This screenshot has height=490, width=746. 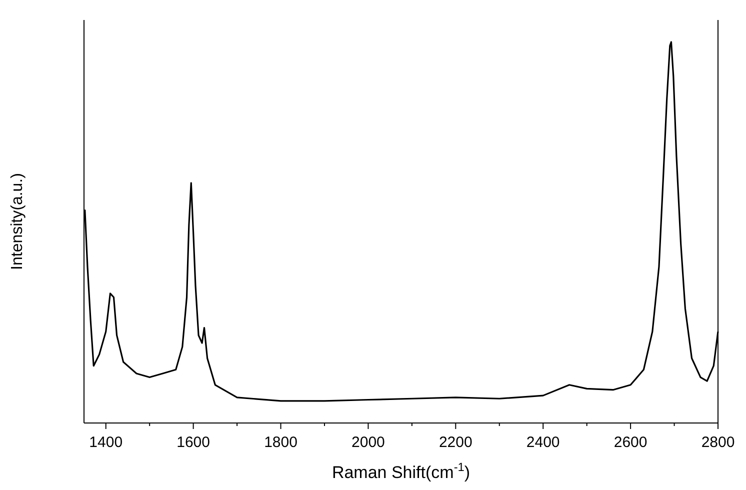 What do you see at coordinates (718, 442) in the screenshot?
I see `x-tick-label: 2800` at bounding box center [718, 442].